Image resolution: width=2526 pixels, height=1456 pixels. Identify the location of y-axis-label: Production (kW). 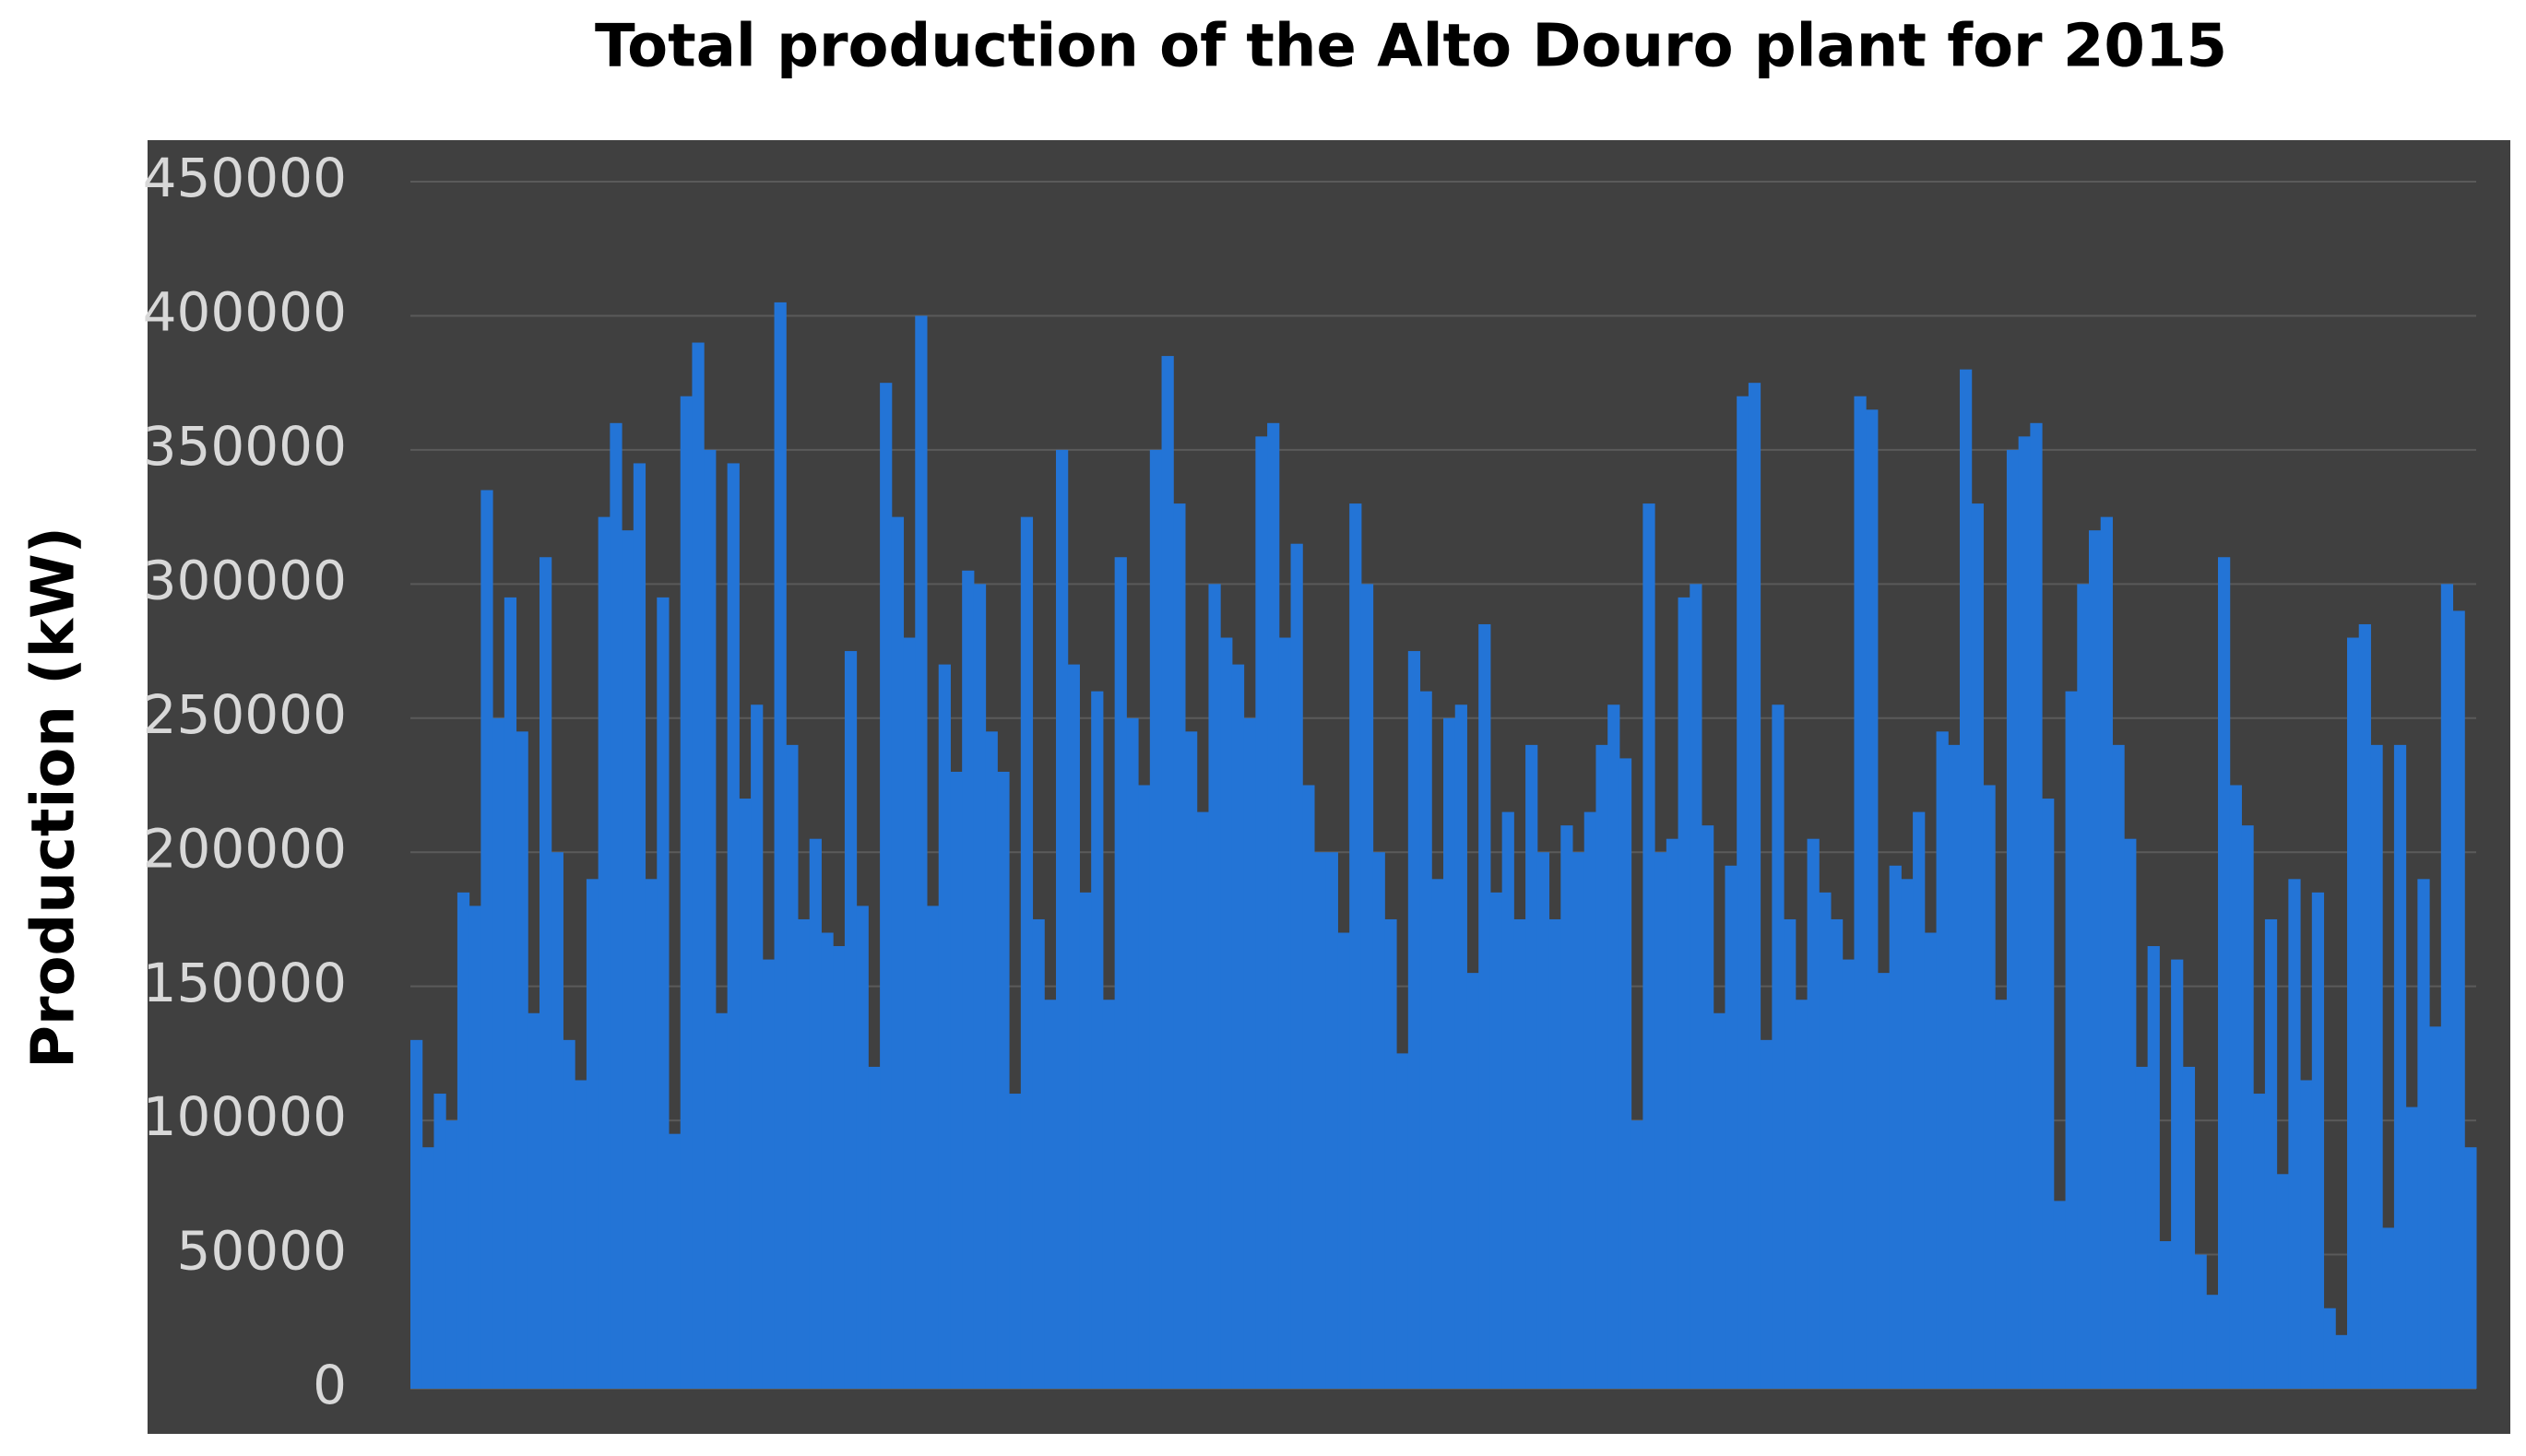
(54, 798).